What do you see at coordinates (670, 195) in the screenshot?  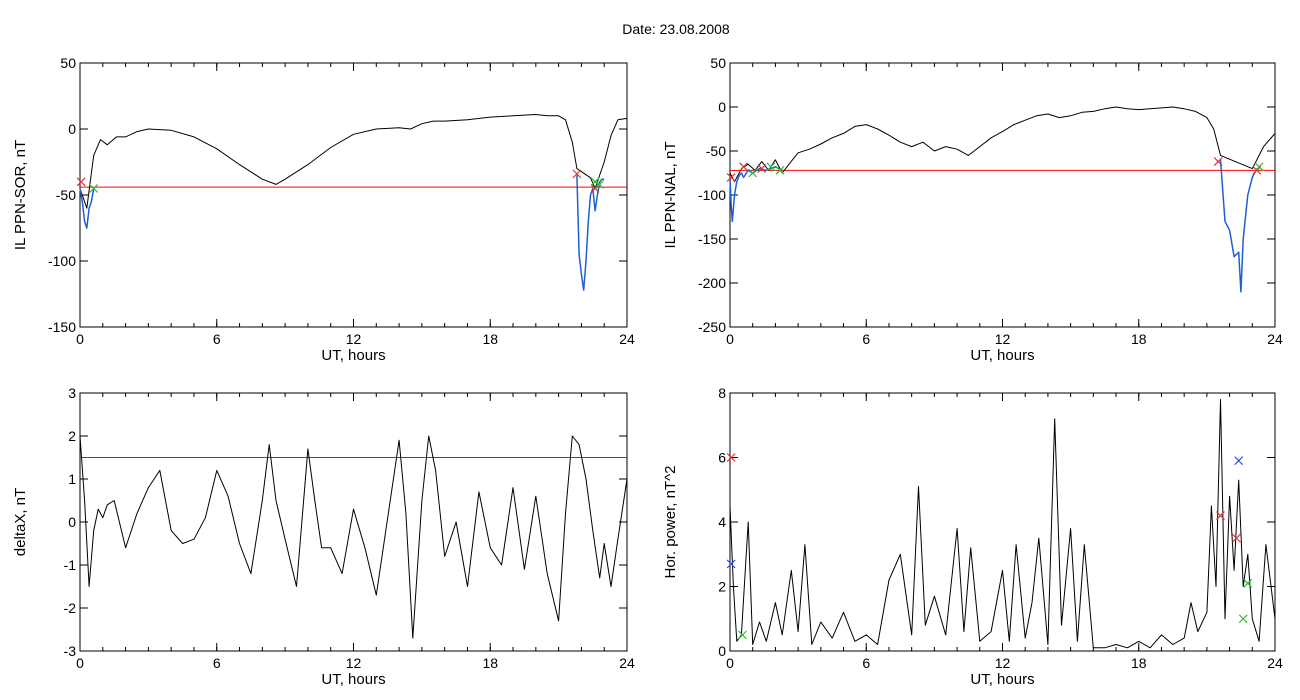 I see `y-axis-label: IL PPN-NAL, nT` at bounding box center [670, 195].